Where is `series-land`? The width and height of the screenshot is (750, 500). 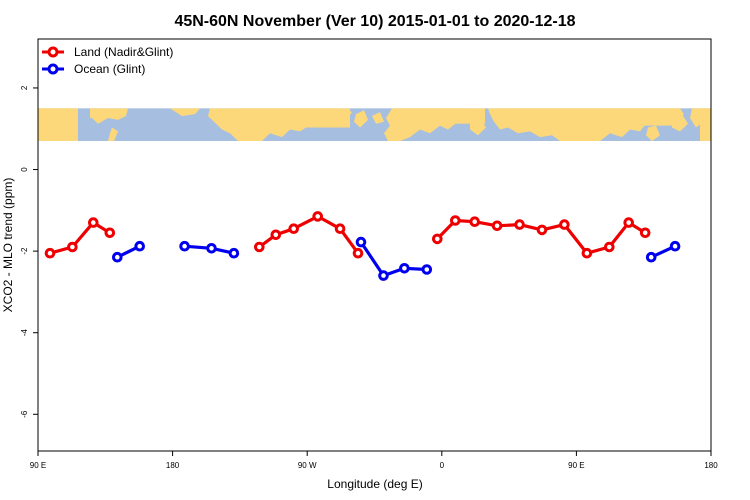 series-land is located at coordinates (347, 235).